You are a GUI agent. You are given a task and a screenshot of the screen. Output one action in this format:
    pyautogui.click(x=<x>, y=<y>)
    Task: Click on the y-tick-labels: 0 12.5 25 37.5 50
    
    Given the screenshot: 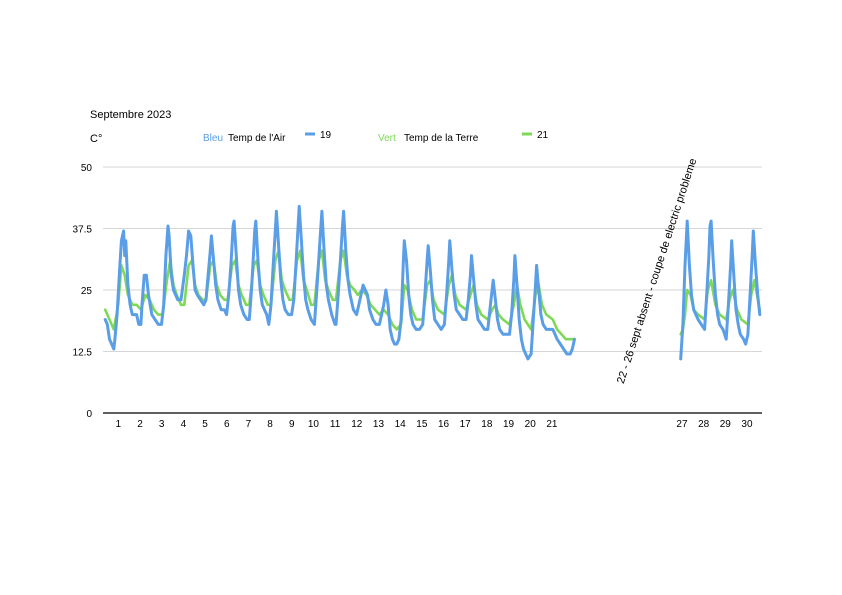 What is the action you would take?
    pyautogui.click(x=83, y=291)
    